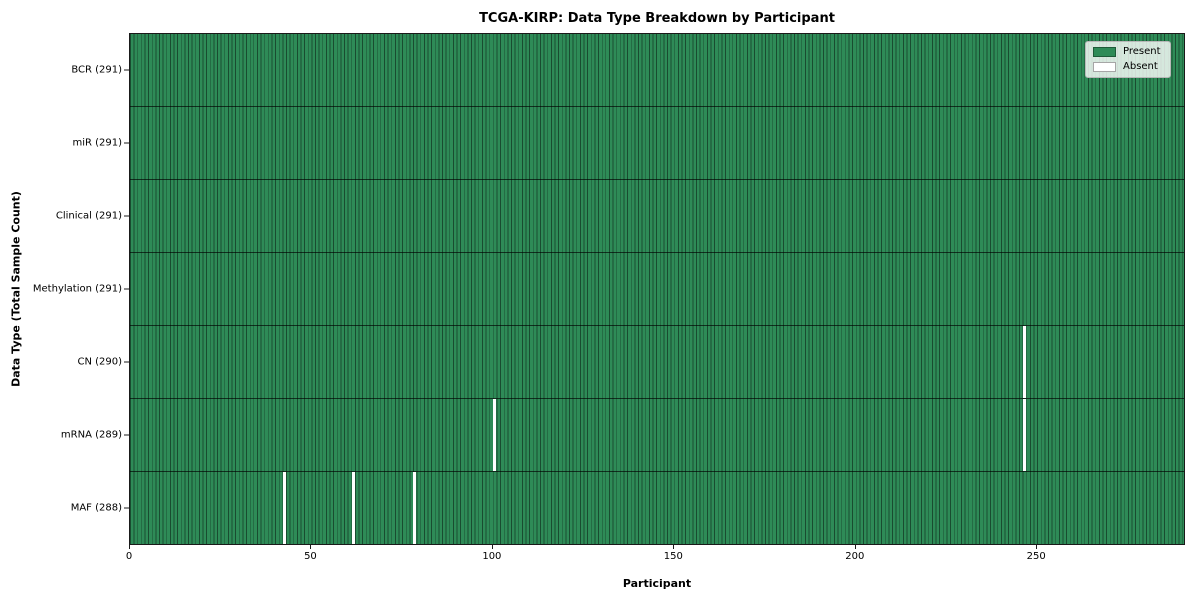 This screenshot has height=600, width=1200. What do you see at coordinates (77, 289) in the screenshot?
I see `y-tick-label: Methylation (291)` at bounding box center [77, 289].